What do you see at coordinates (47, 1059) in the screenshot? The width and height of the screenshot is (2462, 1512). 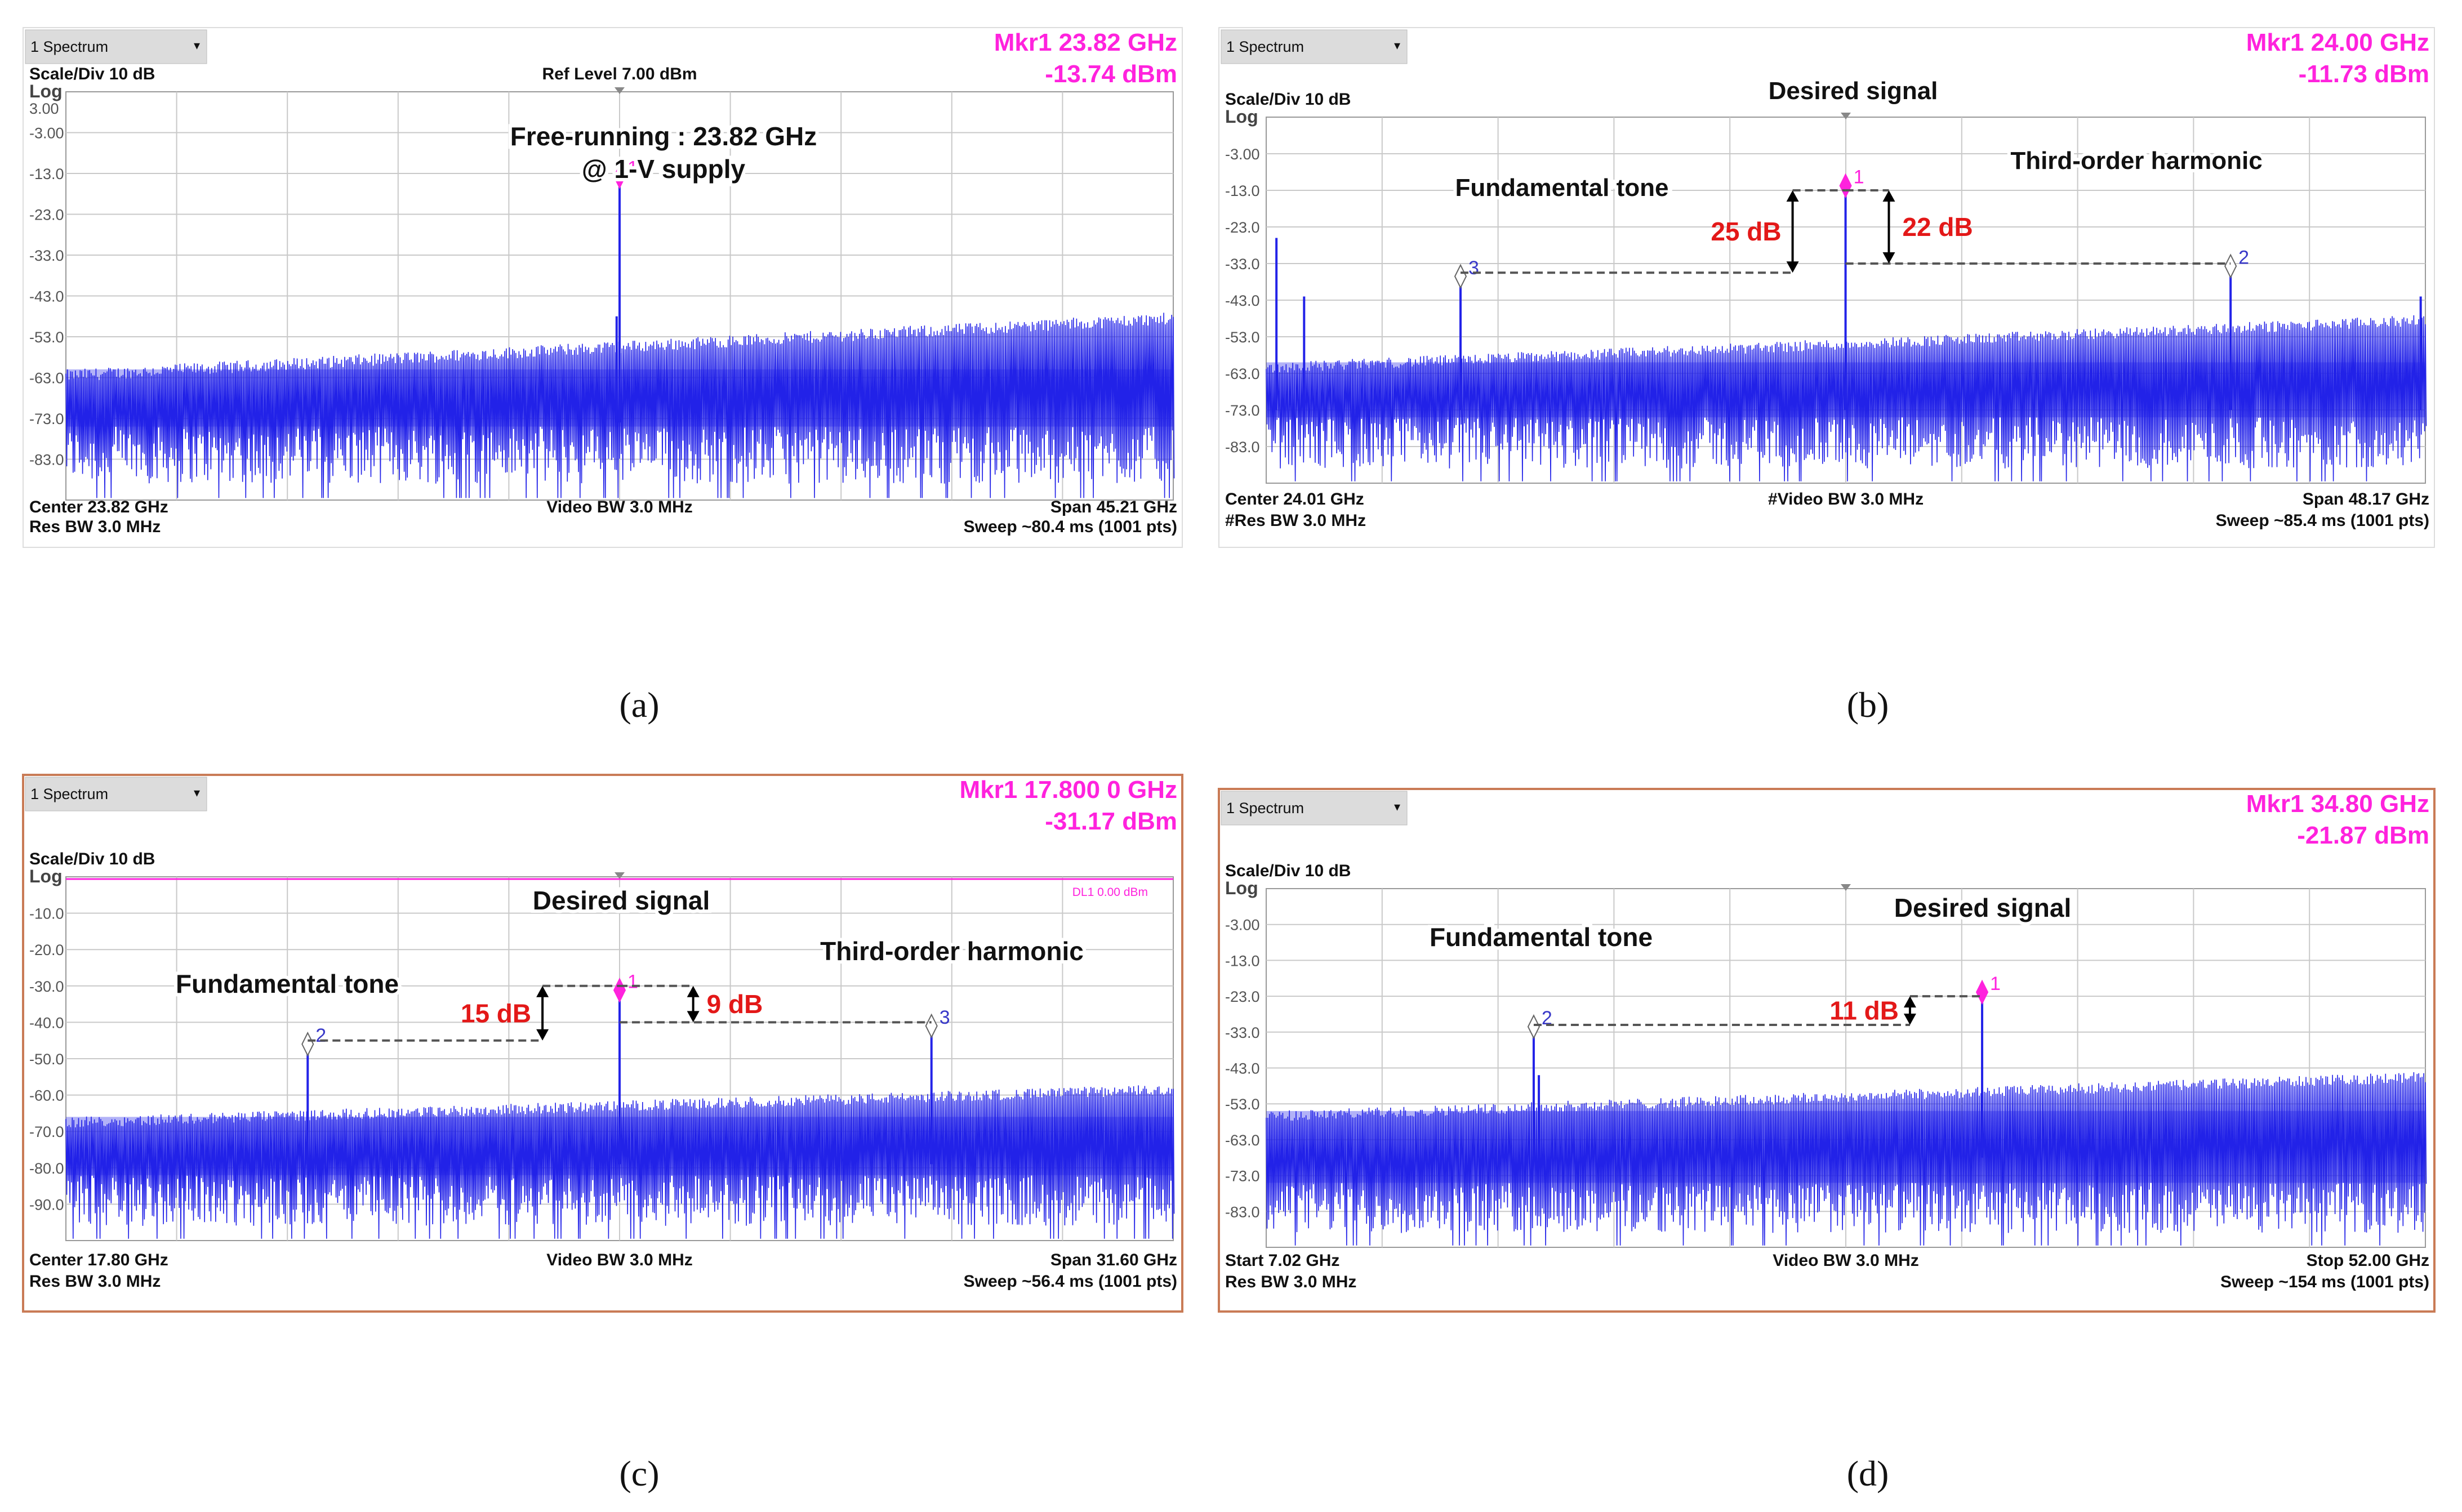 I see `y-tick-label: -50.0` at bounding box center [47, 1059].